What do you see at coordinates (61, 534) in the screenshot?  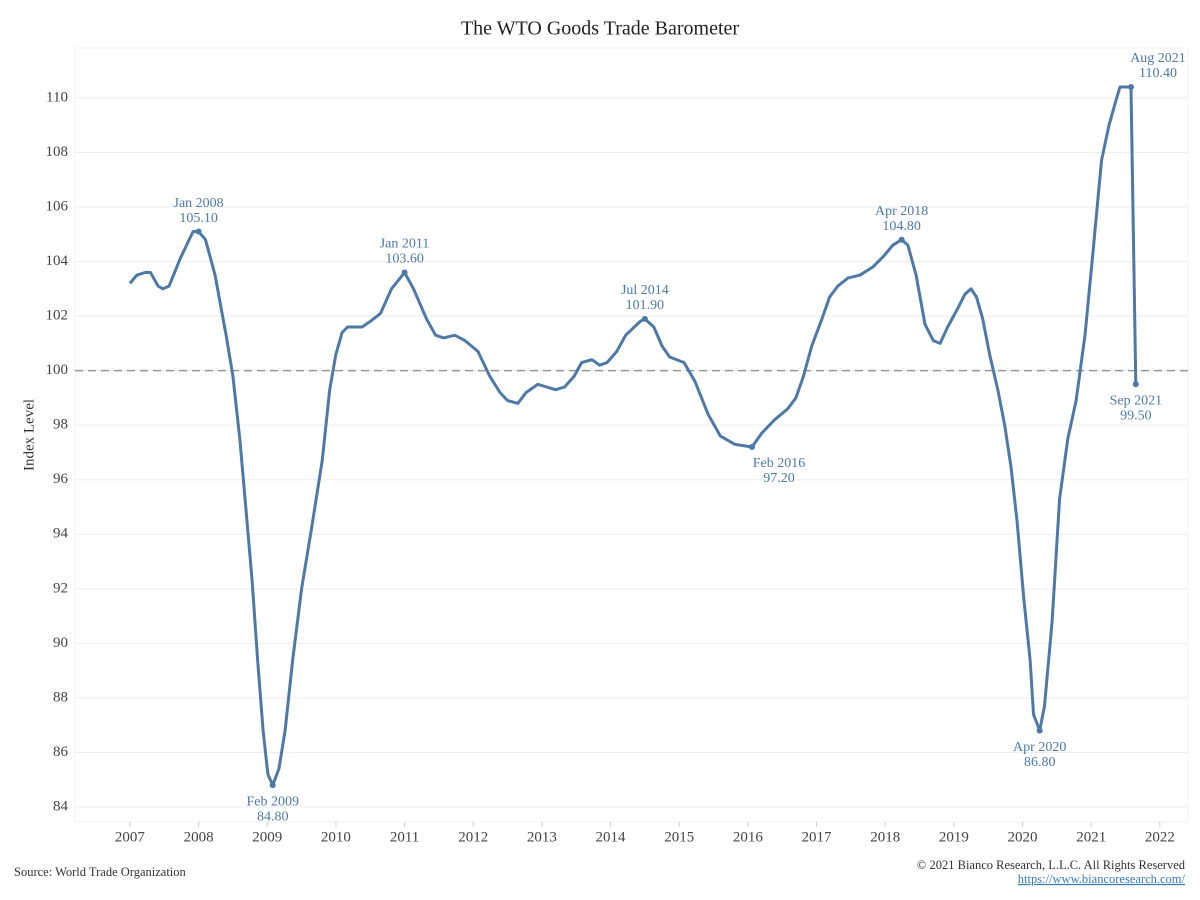 I see `y-tick-label: 94` at bounding box center [61, 534].